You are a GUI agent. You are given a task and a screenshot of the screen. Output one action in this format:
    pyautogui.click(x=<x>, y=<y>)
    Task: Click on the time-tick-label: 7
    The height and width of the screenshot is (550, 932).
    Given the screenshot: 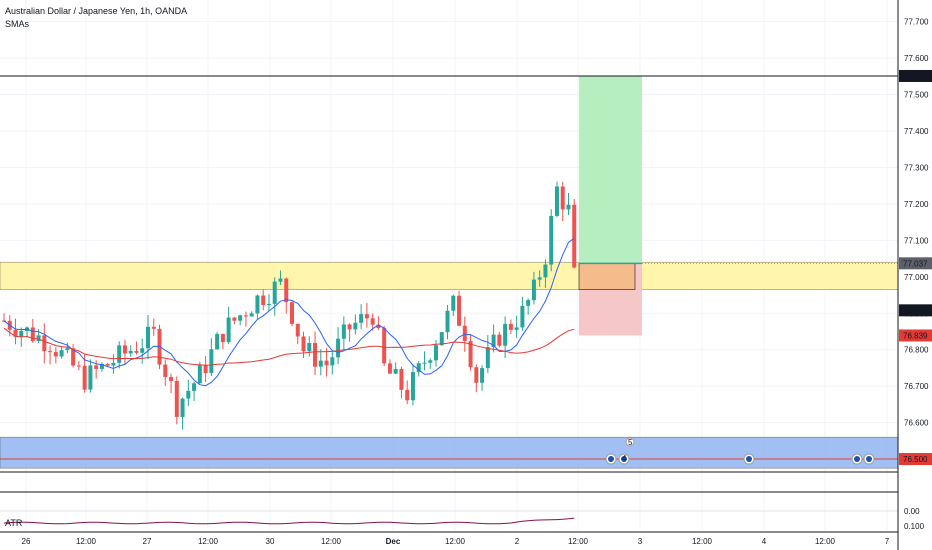 What is the action you would take?
    pyautogui.click(x=887, y=541)
    